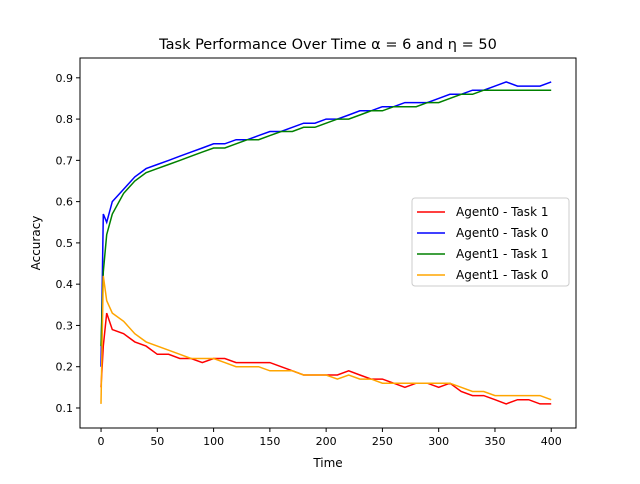  Describe the element at coordinates (101, 441) in the screenshot. I see `x-tick-label: 0` at that location.